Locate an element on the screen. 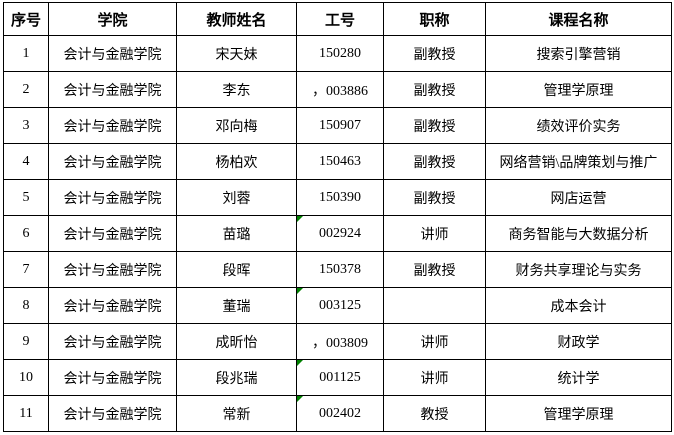  employee-id-text: 150390 is located at coordinates (340, 197).